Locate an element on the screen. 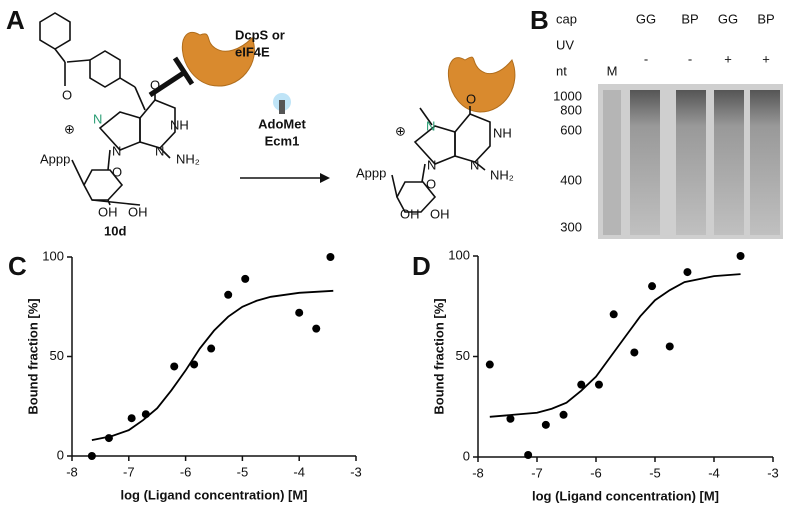 The image size is (800, 521). marker-label: M is located at coordinates (612, 70).